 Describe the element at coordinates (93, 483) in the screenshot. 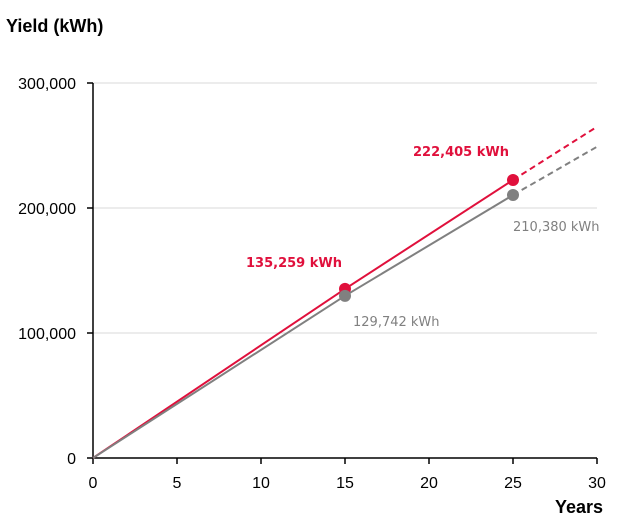

I see `x-tick-label: 0` at that location.